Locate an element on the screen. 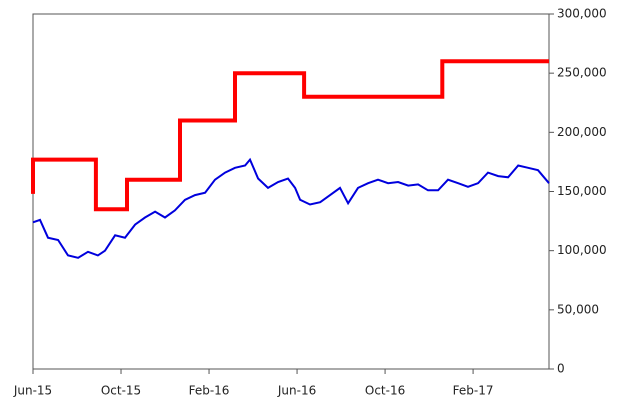 This screenshot has width=623, height=403. x-tick-label: Feb-16 is located at coordinates (209, 391).